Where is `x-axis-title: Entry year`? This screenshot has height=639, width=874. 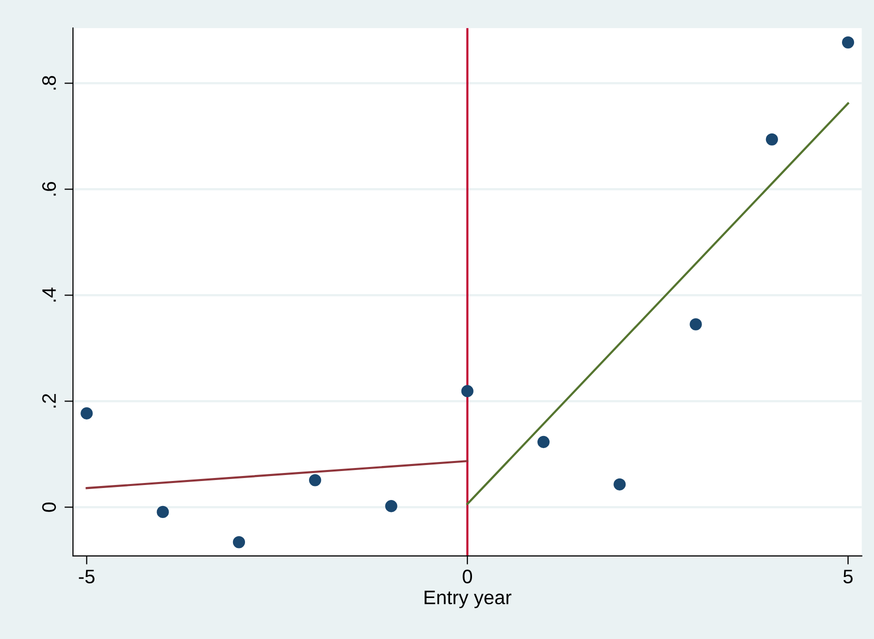
x-axis-title: Entry year is located at coordinates (468, 599).